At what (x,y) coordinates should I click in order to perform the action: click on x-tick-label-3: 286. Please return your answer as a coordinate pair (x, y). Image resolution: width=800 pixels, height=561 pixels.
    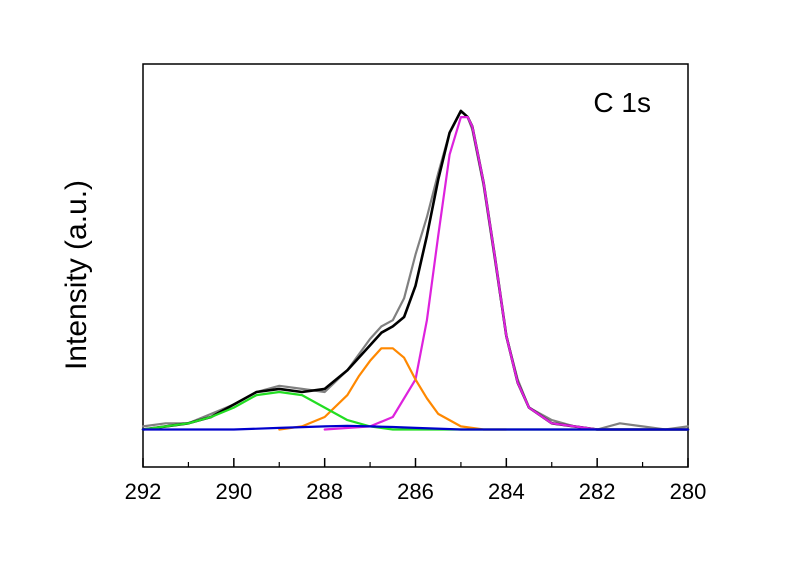
    Looking at the image, I should click on (415, 491).